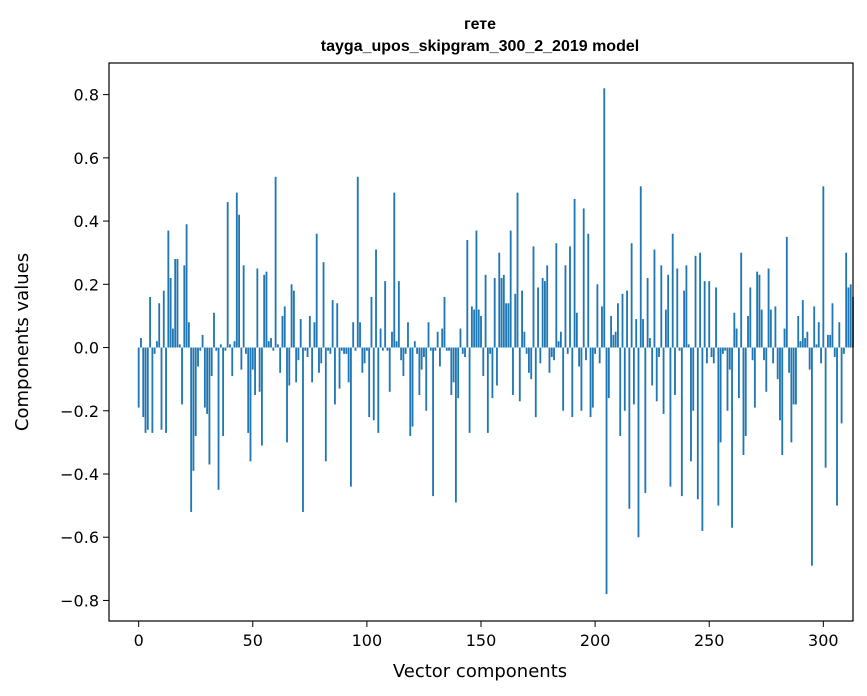  Describe the element at coordinates (79, 411) in the screenshot. I see `y-tick-label: −0.2` at that location.